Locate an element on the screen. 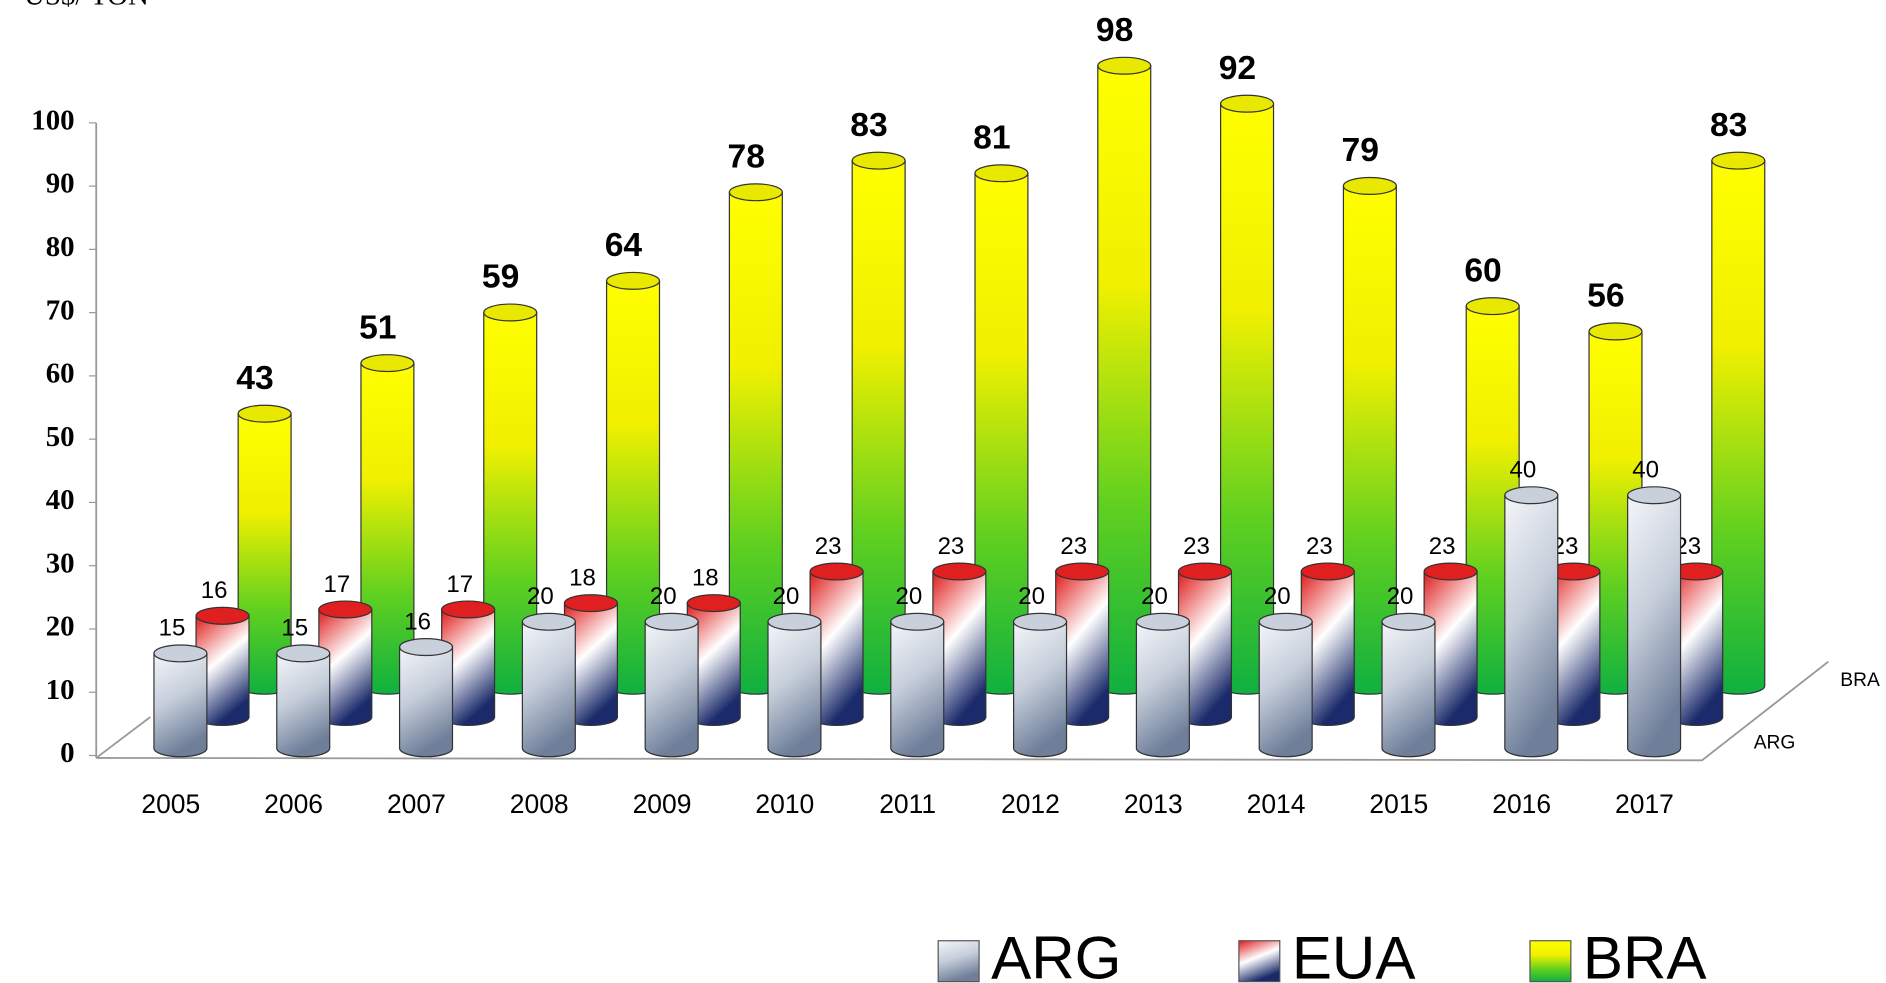 The width and height of the screenshot is (1886, 983). value-label: 51 is located at coordinates (377, 327).